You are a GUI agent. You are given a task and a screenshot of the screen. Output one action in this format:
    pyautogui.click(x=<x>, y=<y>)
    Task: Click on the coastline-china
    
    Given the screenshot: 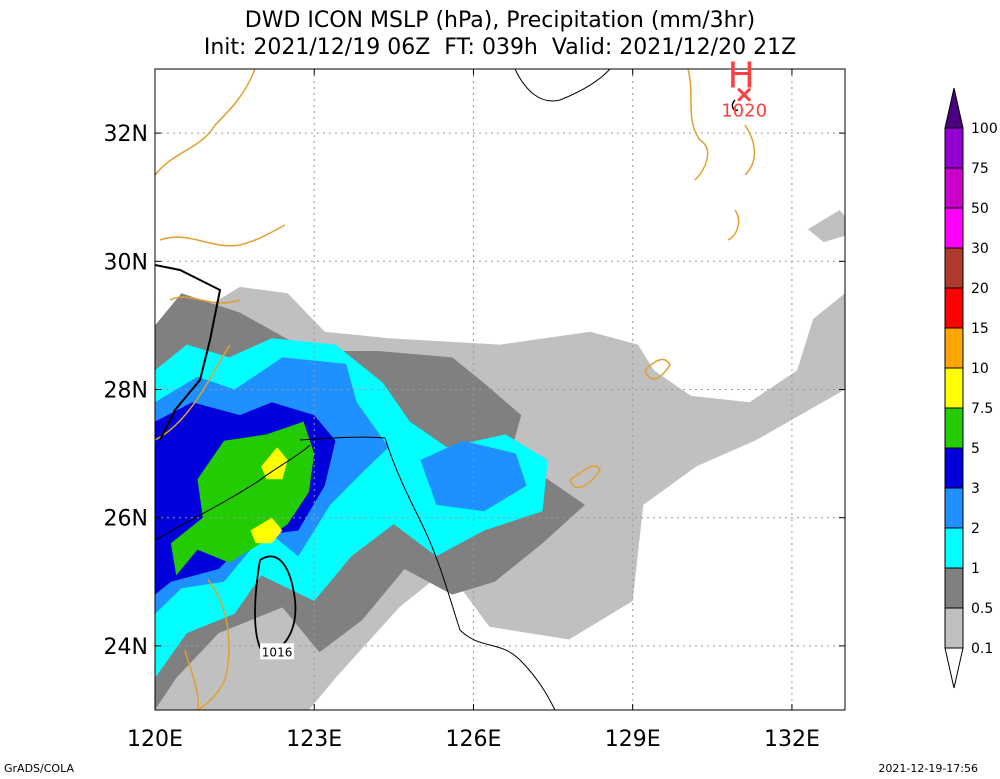 What is the action you would take?
    pyautogui.click(x=205, y=122)
    